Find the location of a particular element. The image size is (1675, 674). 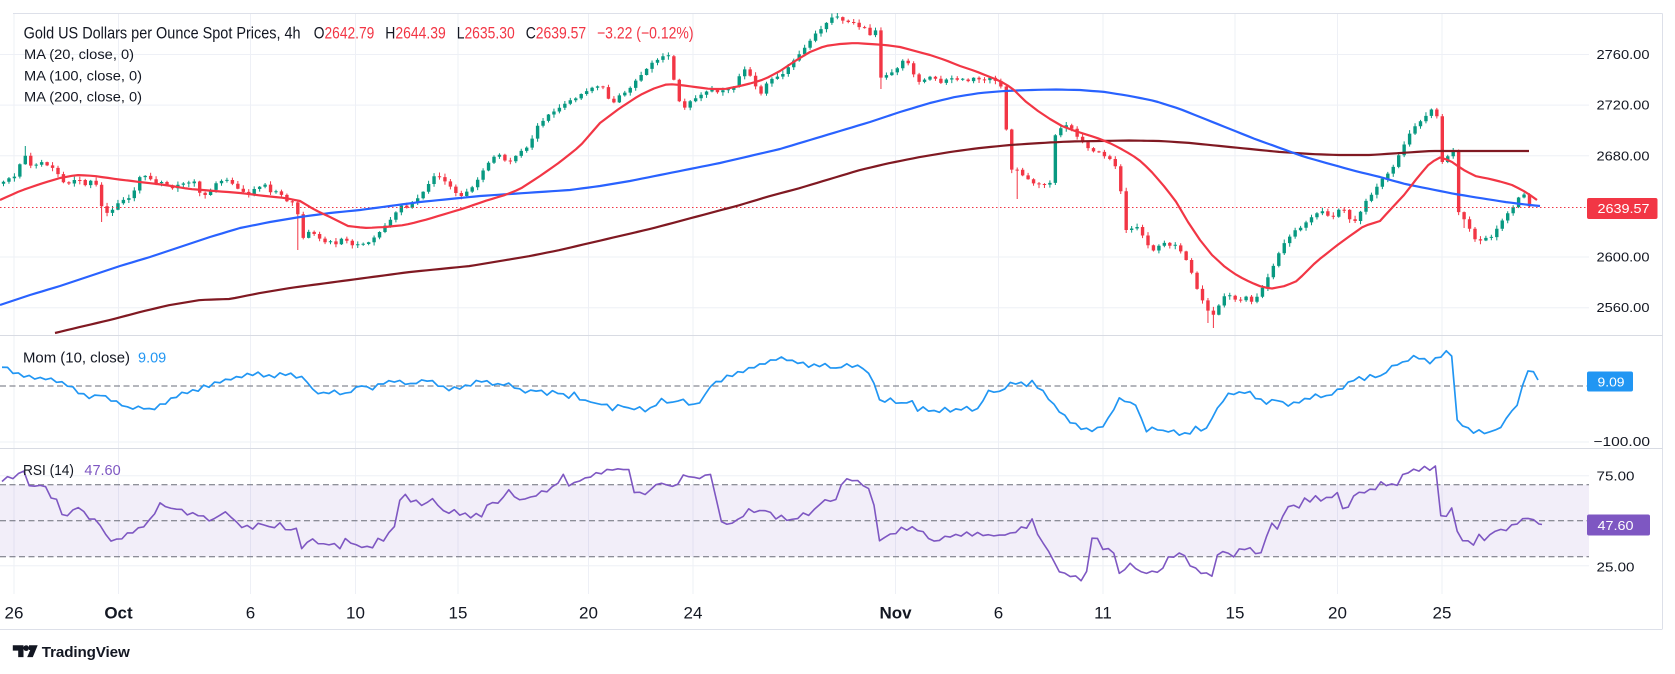

svg-text: Mom (10, close) is located at coordinates (76, 359).